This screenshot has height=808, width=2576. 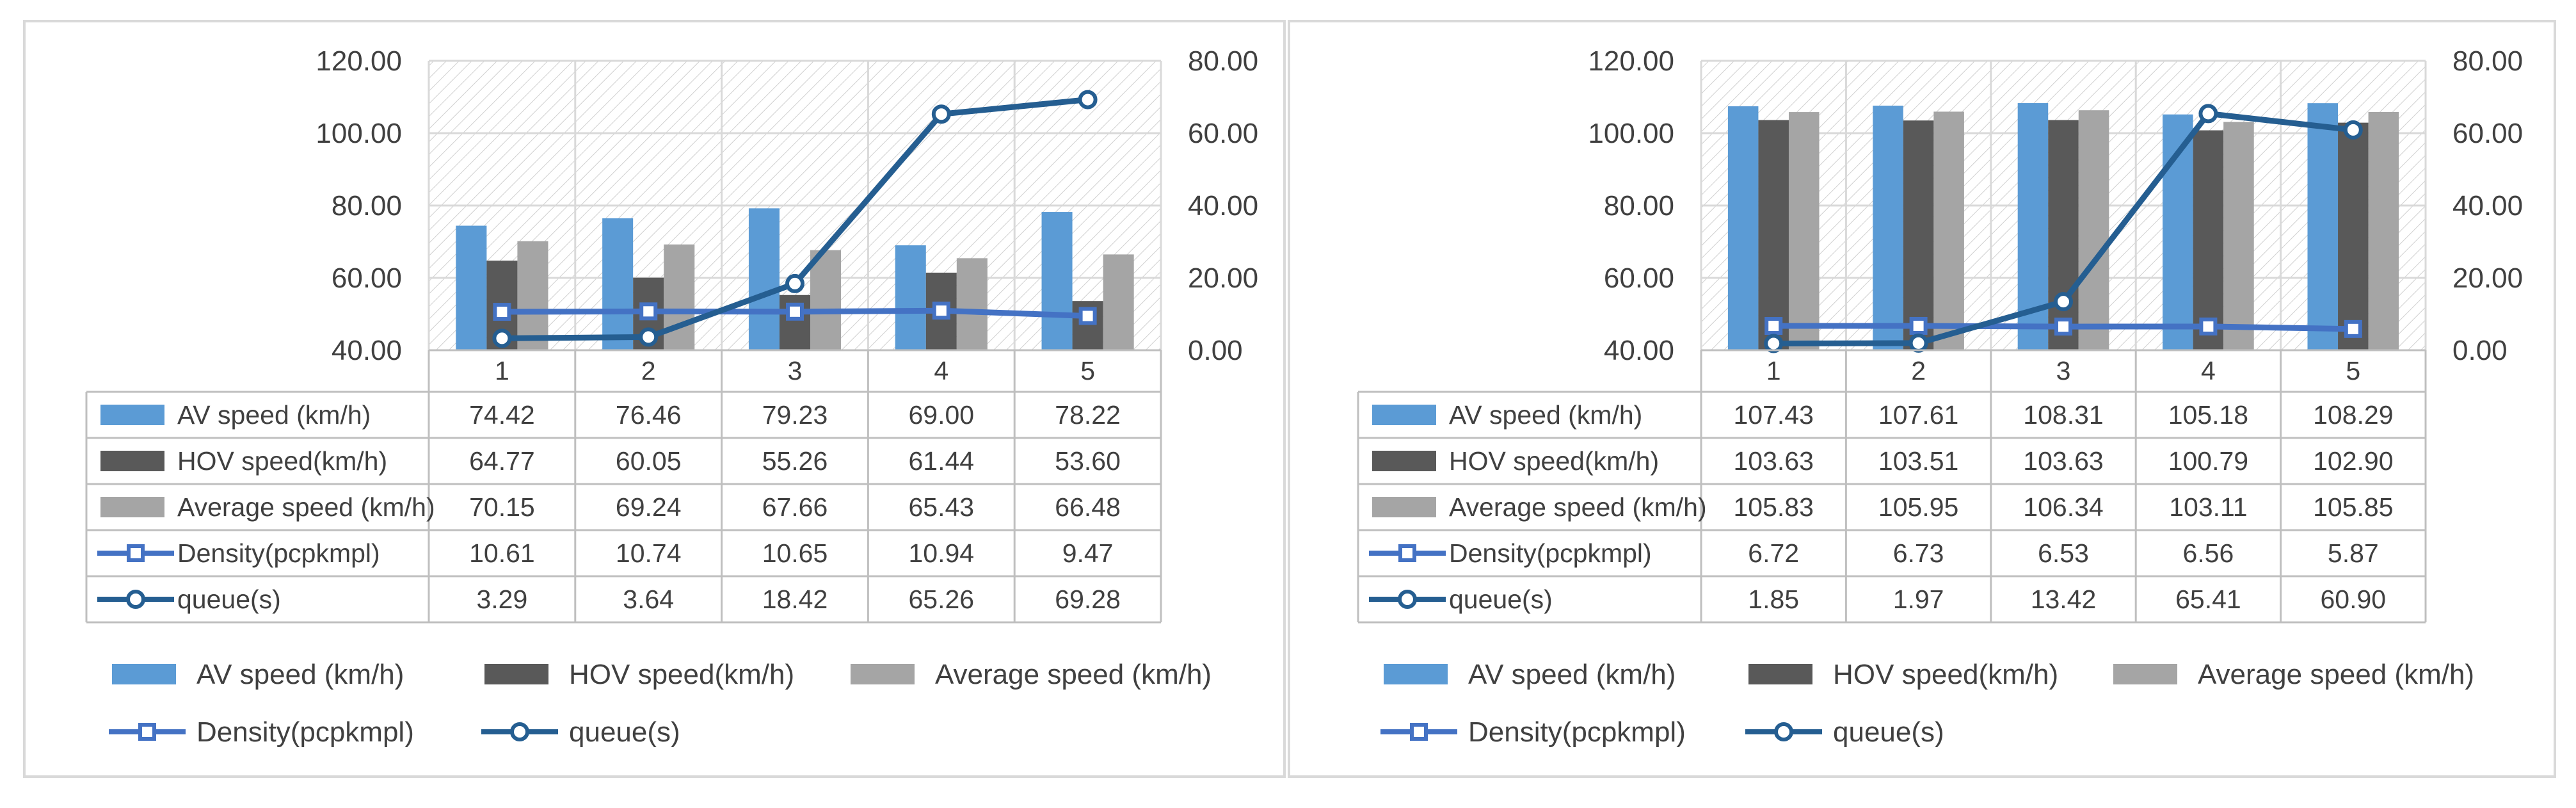 I want to click on data-label: 76.46, so click(x=649, y=415).